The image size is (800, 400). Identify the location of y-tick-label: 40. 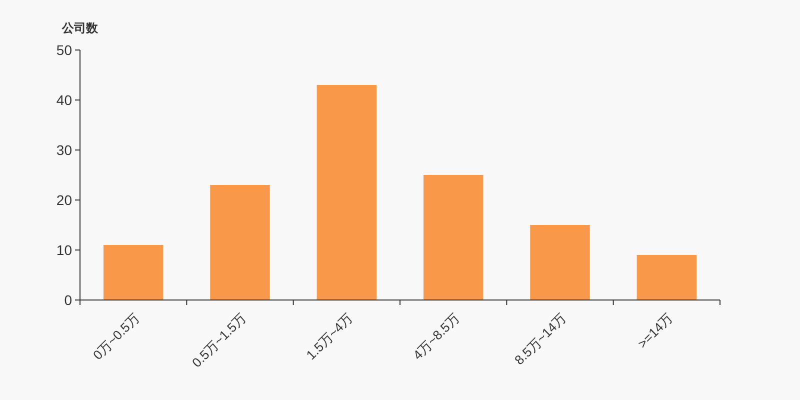
(64, 100).